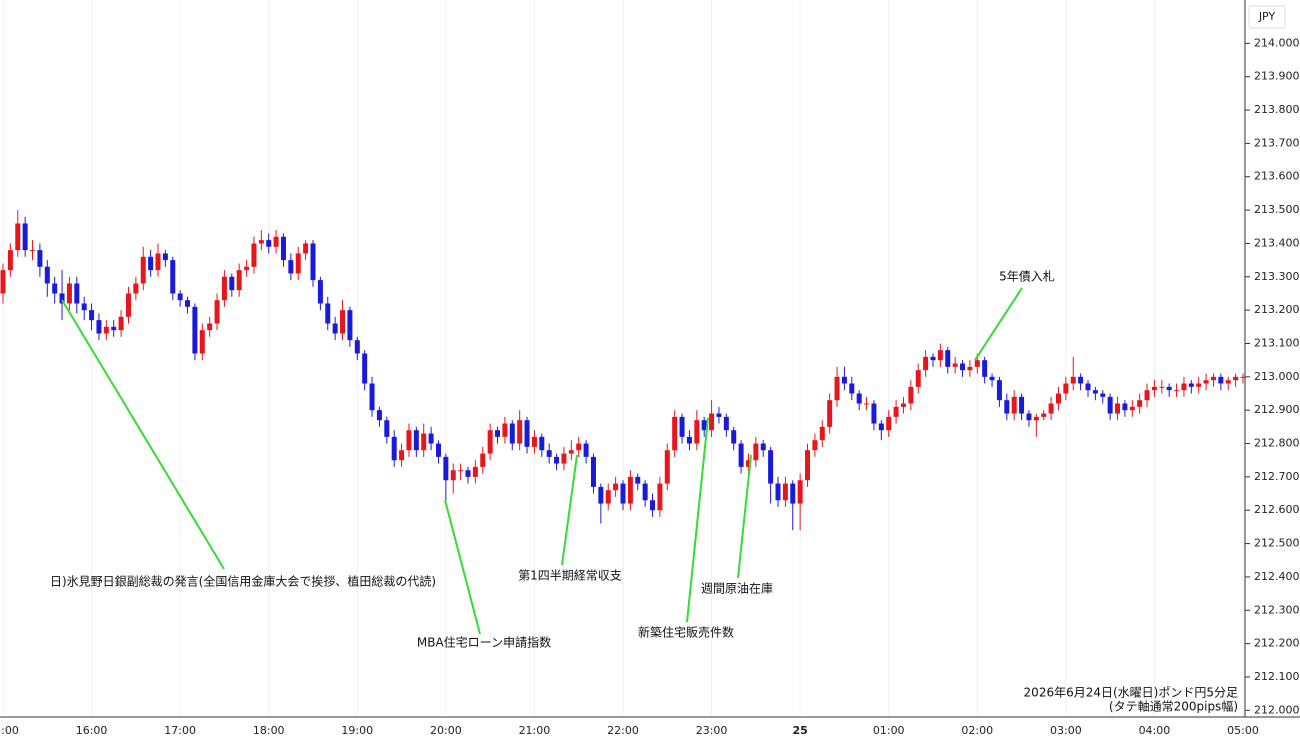 The height and width of the screenshot is (745, 1300). Describe the element at coordinates (1277, 309) in the screenshot. I see `y-tick-label: 213.200` at that location.